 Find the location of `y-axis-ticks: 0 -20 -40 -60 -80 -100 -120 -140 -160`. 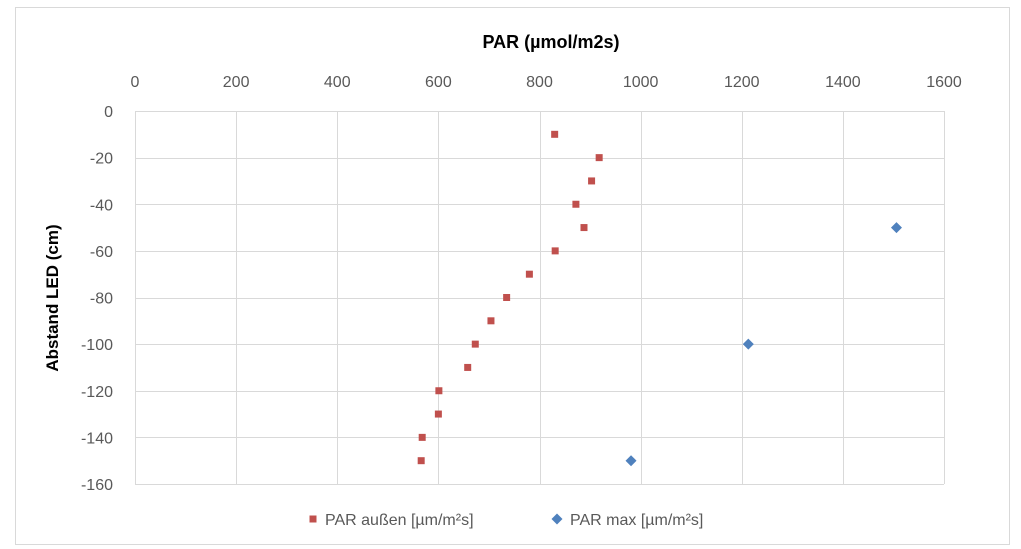

y-axis-ticks: 0 -20 -40 -60 -80 -100 -120 -140 -160 is located at coordinates (97, 299).